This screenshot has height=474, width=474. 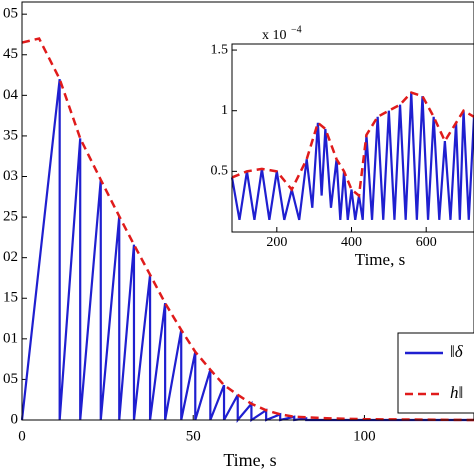 What do you see at coordinates (10, 298) in the screenshot?
I see `y-tick-label: 15` at bounding box center [10, 298].